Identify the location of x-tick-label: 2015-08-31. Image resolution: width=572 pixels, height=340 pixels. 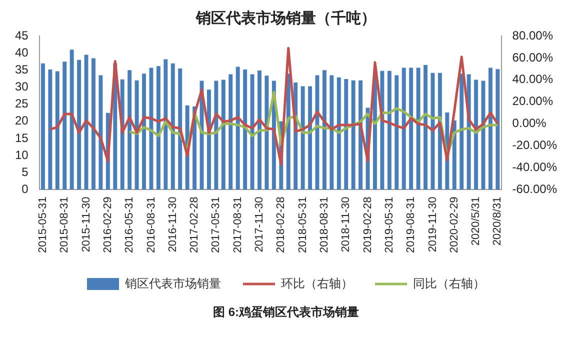
(64, 225).